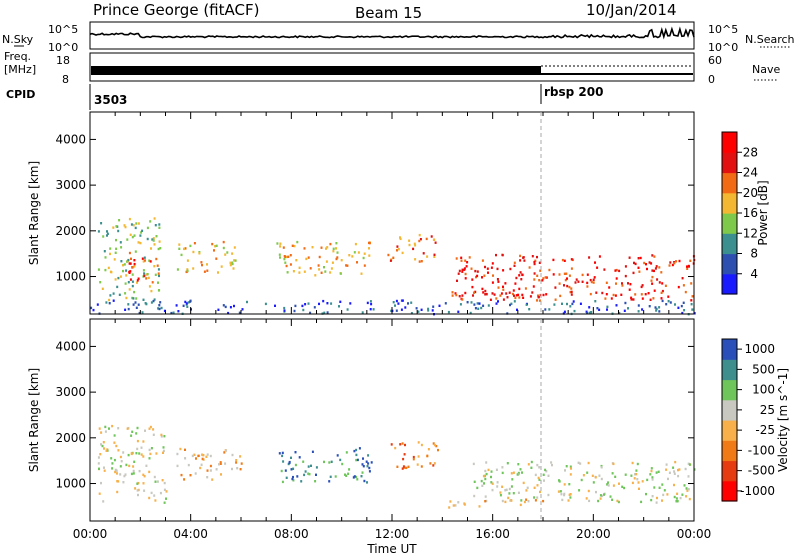 The image size is (800, 554). I want to click on velocity-cbar-label: Velocity [m s^-1], so click(783, 420).